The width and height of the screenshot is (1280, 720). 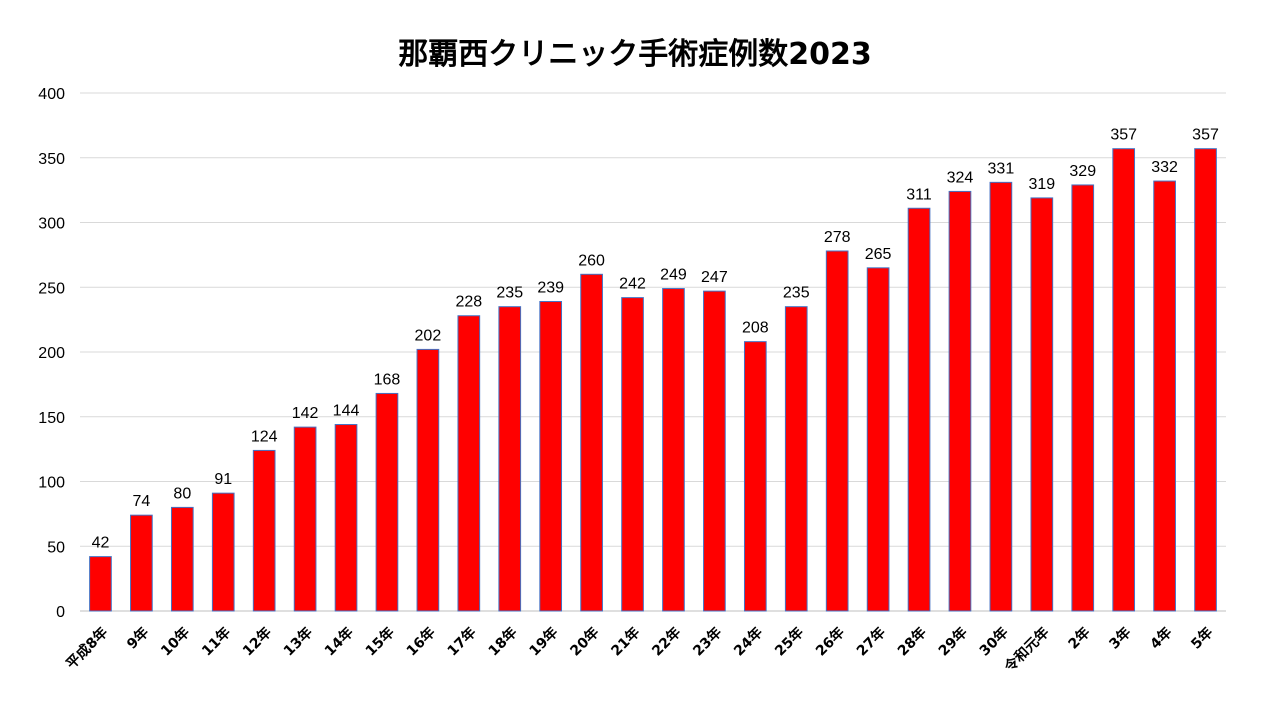 What do you see at coordinates (60, 612) in the screenshot?
I see `y-tick-label: 0` at bounding box center [60, 612].